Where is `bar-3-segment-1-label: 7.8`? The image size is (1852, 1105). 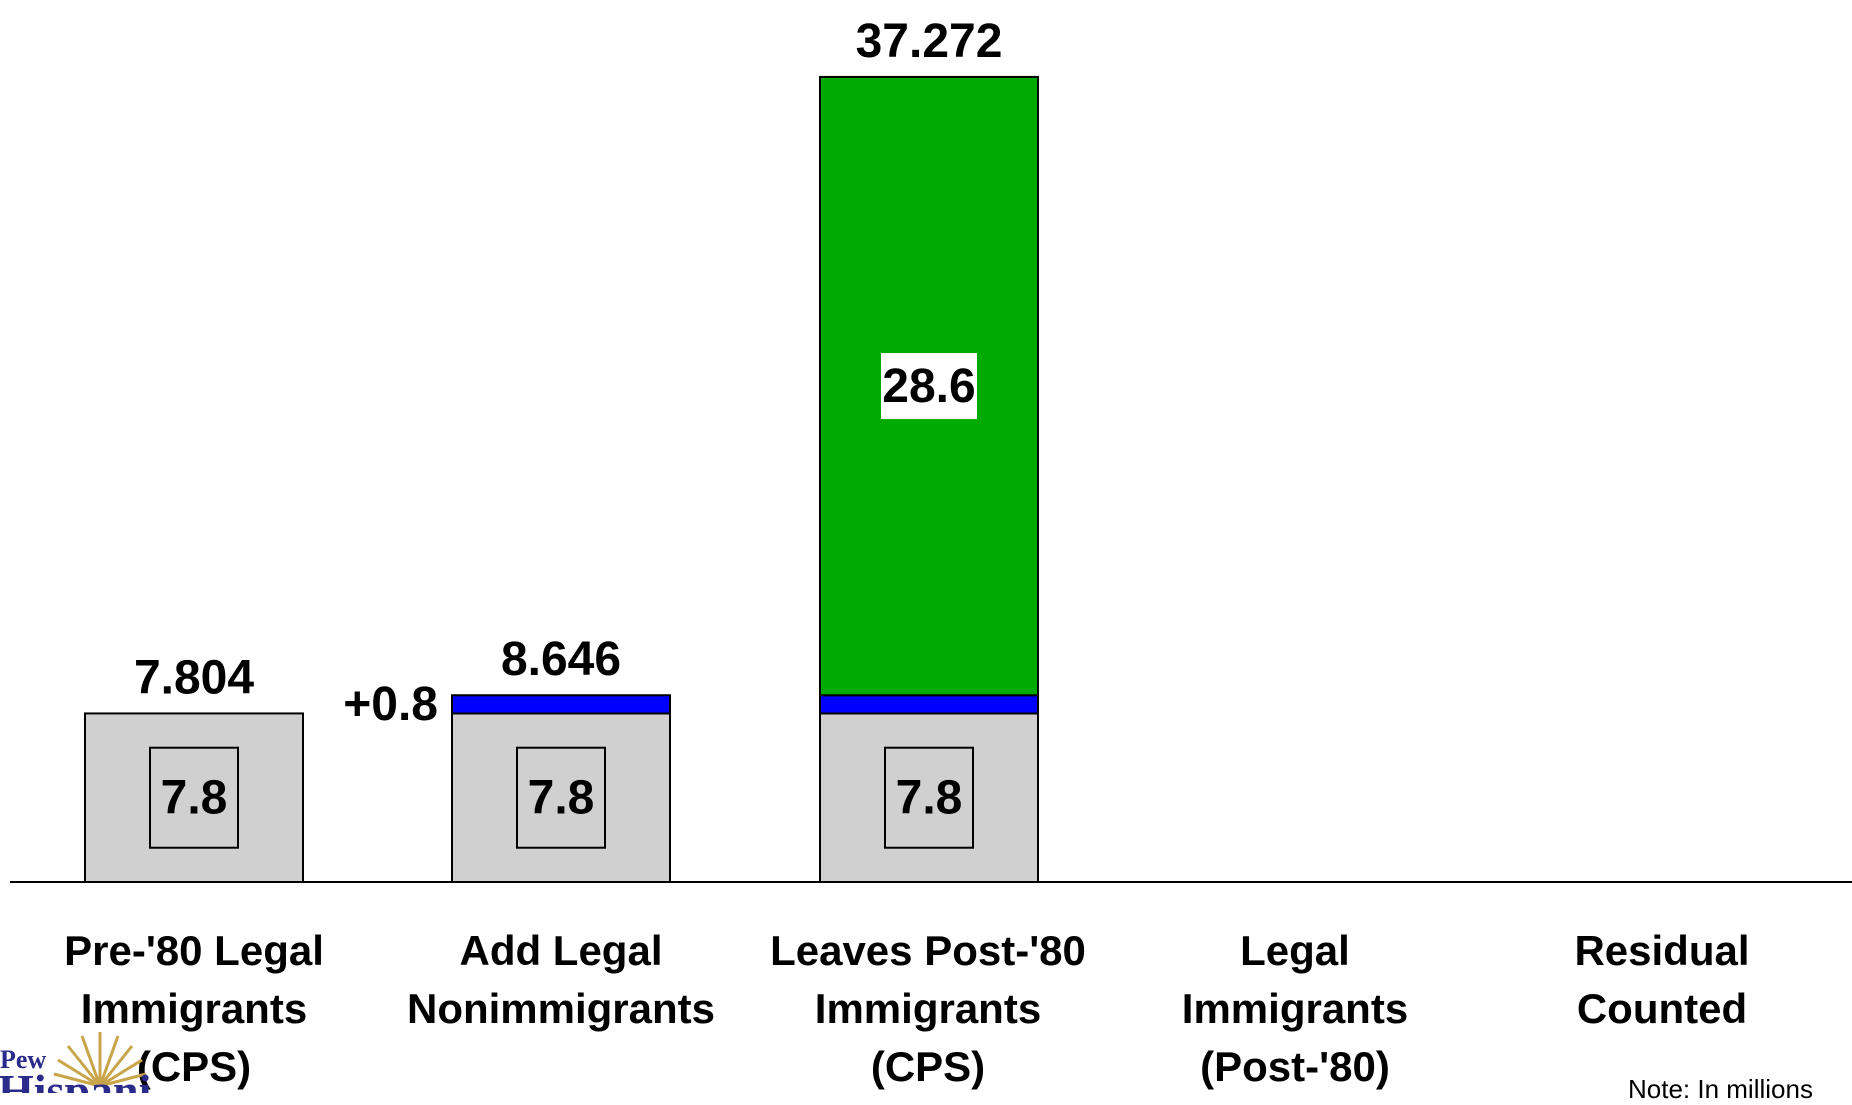
bar-3-segment-1-label: 7.8 is located at coordinates (929, 798).